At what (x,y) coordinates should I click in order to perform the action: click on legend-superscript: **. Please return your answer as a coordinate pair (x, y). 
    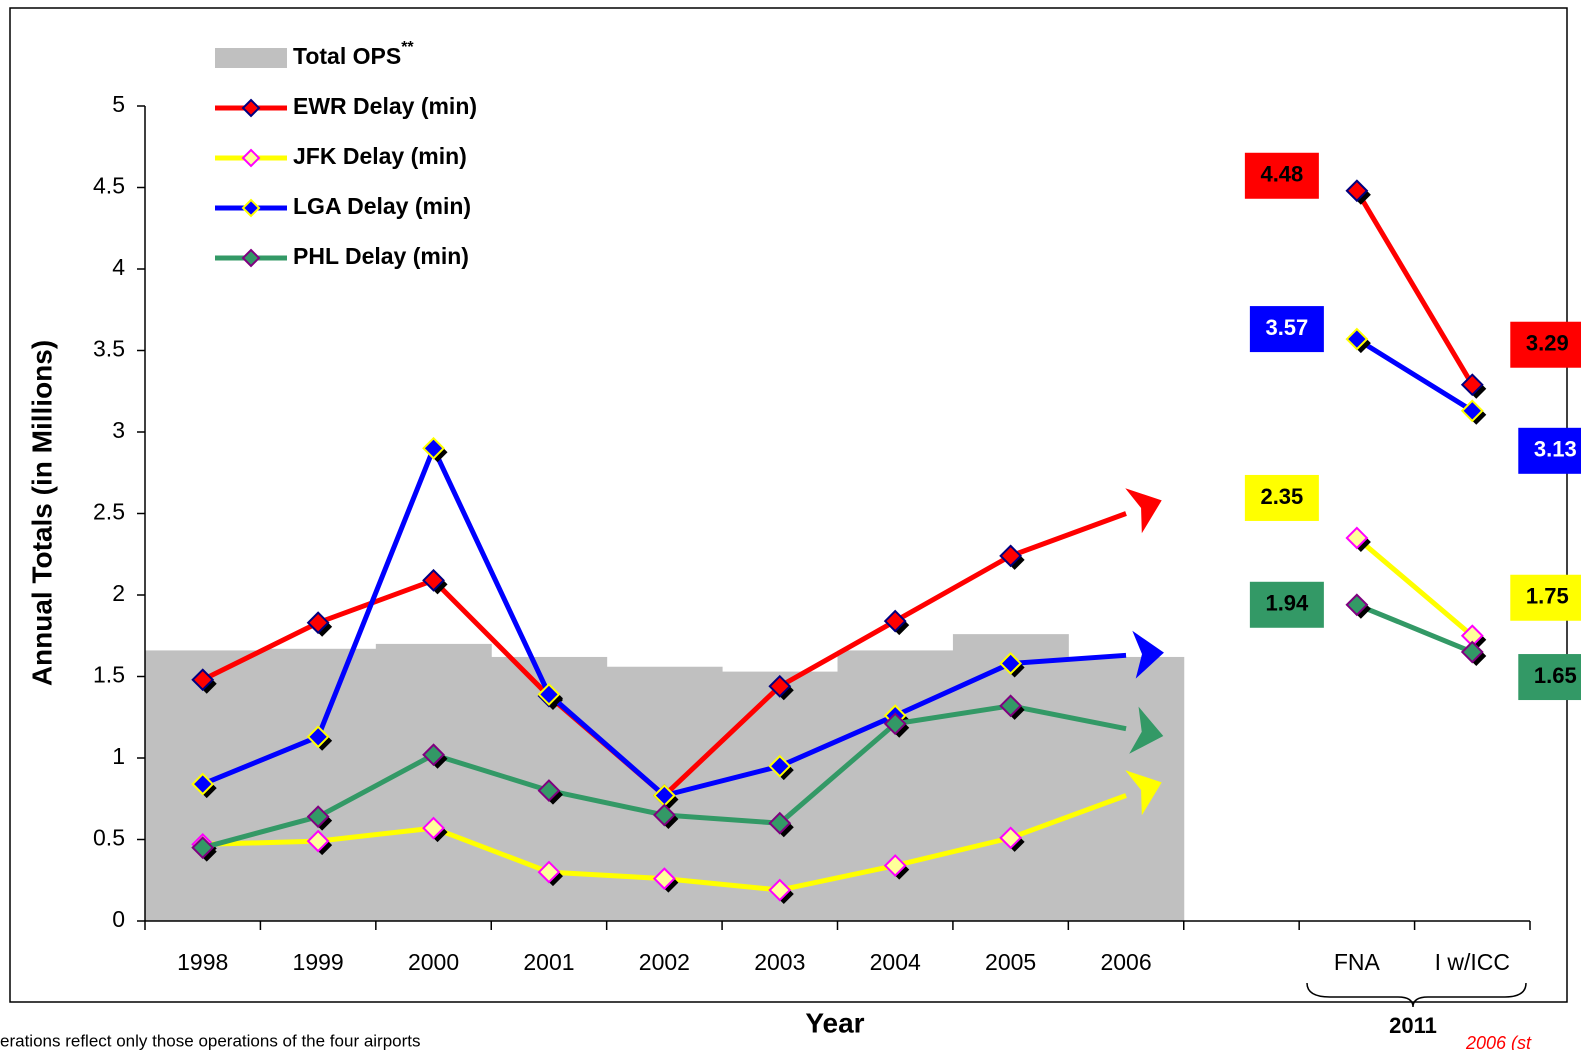
    Looking at the image, I should click on (407, 47).